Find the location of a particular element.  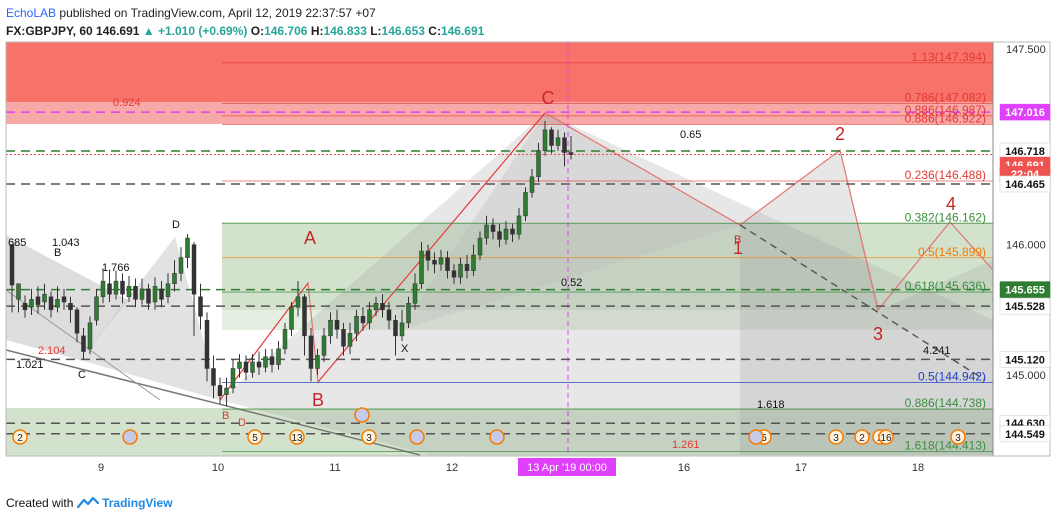

fib-level-label: 0.5(144.942) is located at coordinates (952, 377).